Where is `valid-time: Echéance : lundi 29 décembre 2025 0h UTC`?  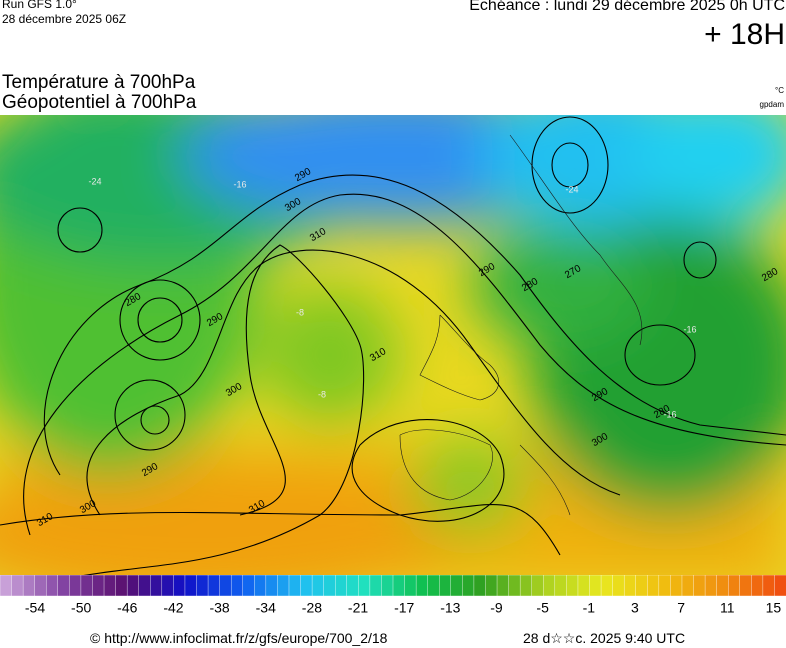 valid-time: Echéance : lundi 29 décembre 2025 0h UTC is located at coordinates (627, 7).